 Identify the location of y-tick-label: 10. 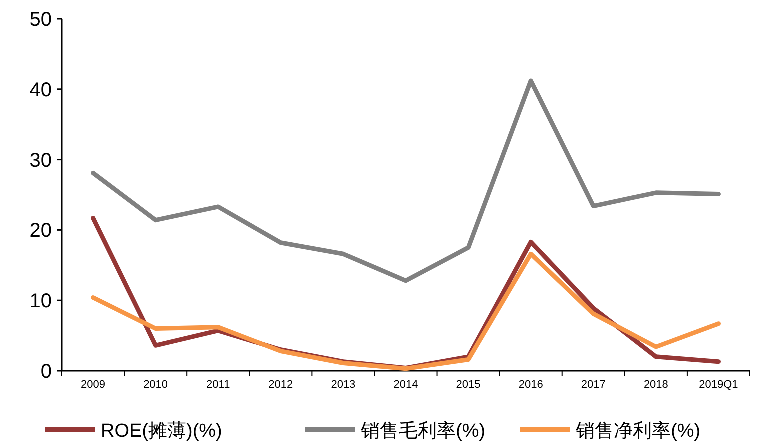
(41, 301).